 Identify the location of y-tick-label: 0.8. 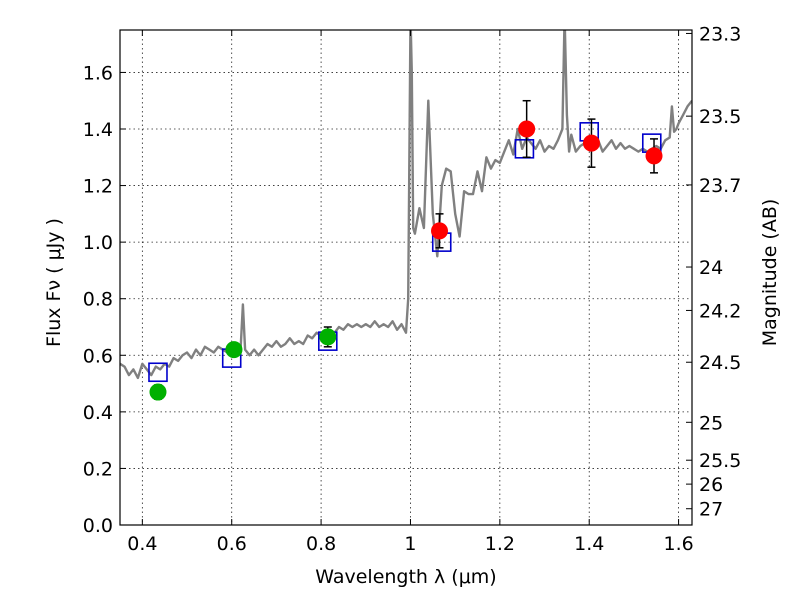
(98, 300).